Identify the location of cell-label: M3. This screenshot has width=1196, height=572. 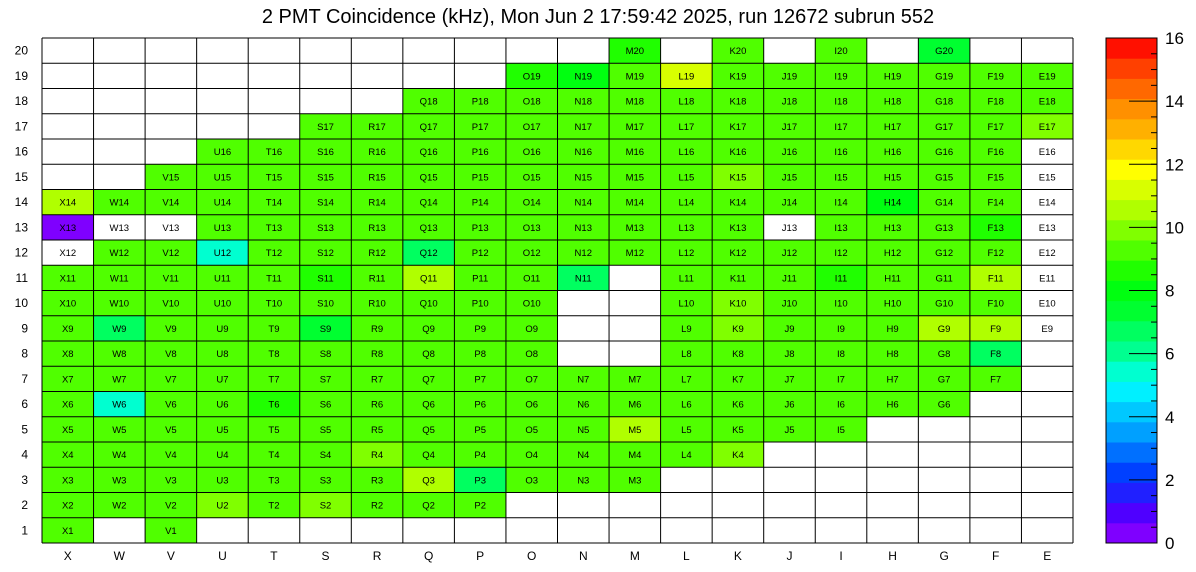
(634, 480).